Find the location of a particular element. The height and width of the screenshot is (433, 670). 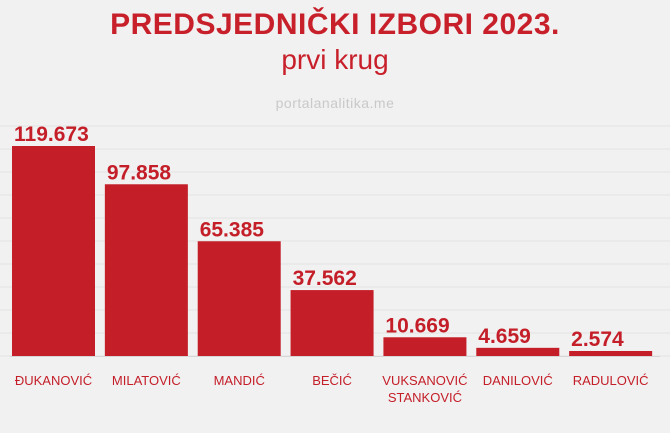

category-label: BEČIĆ is located at coordinates (332, 380).